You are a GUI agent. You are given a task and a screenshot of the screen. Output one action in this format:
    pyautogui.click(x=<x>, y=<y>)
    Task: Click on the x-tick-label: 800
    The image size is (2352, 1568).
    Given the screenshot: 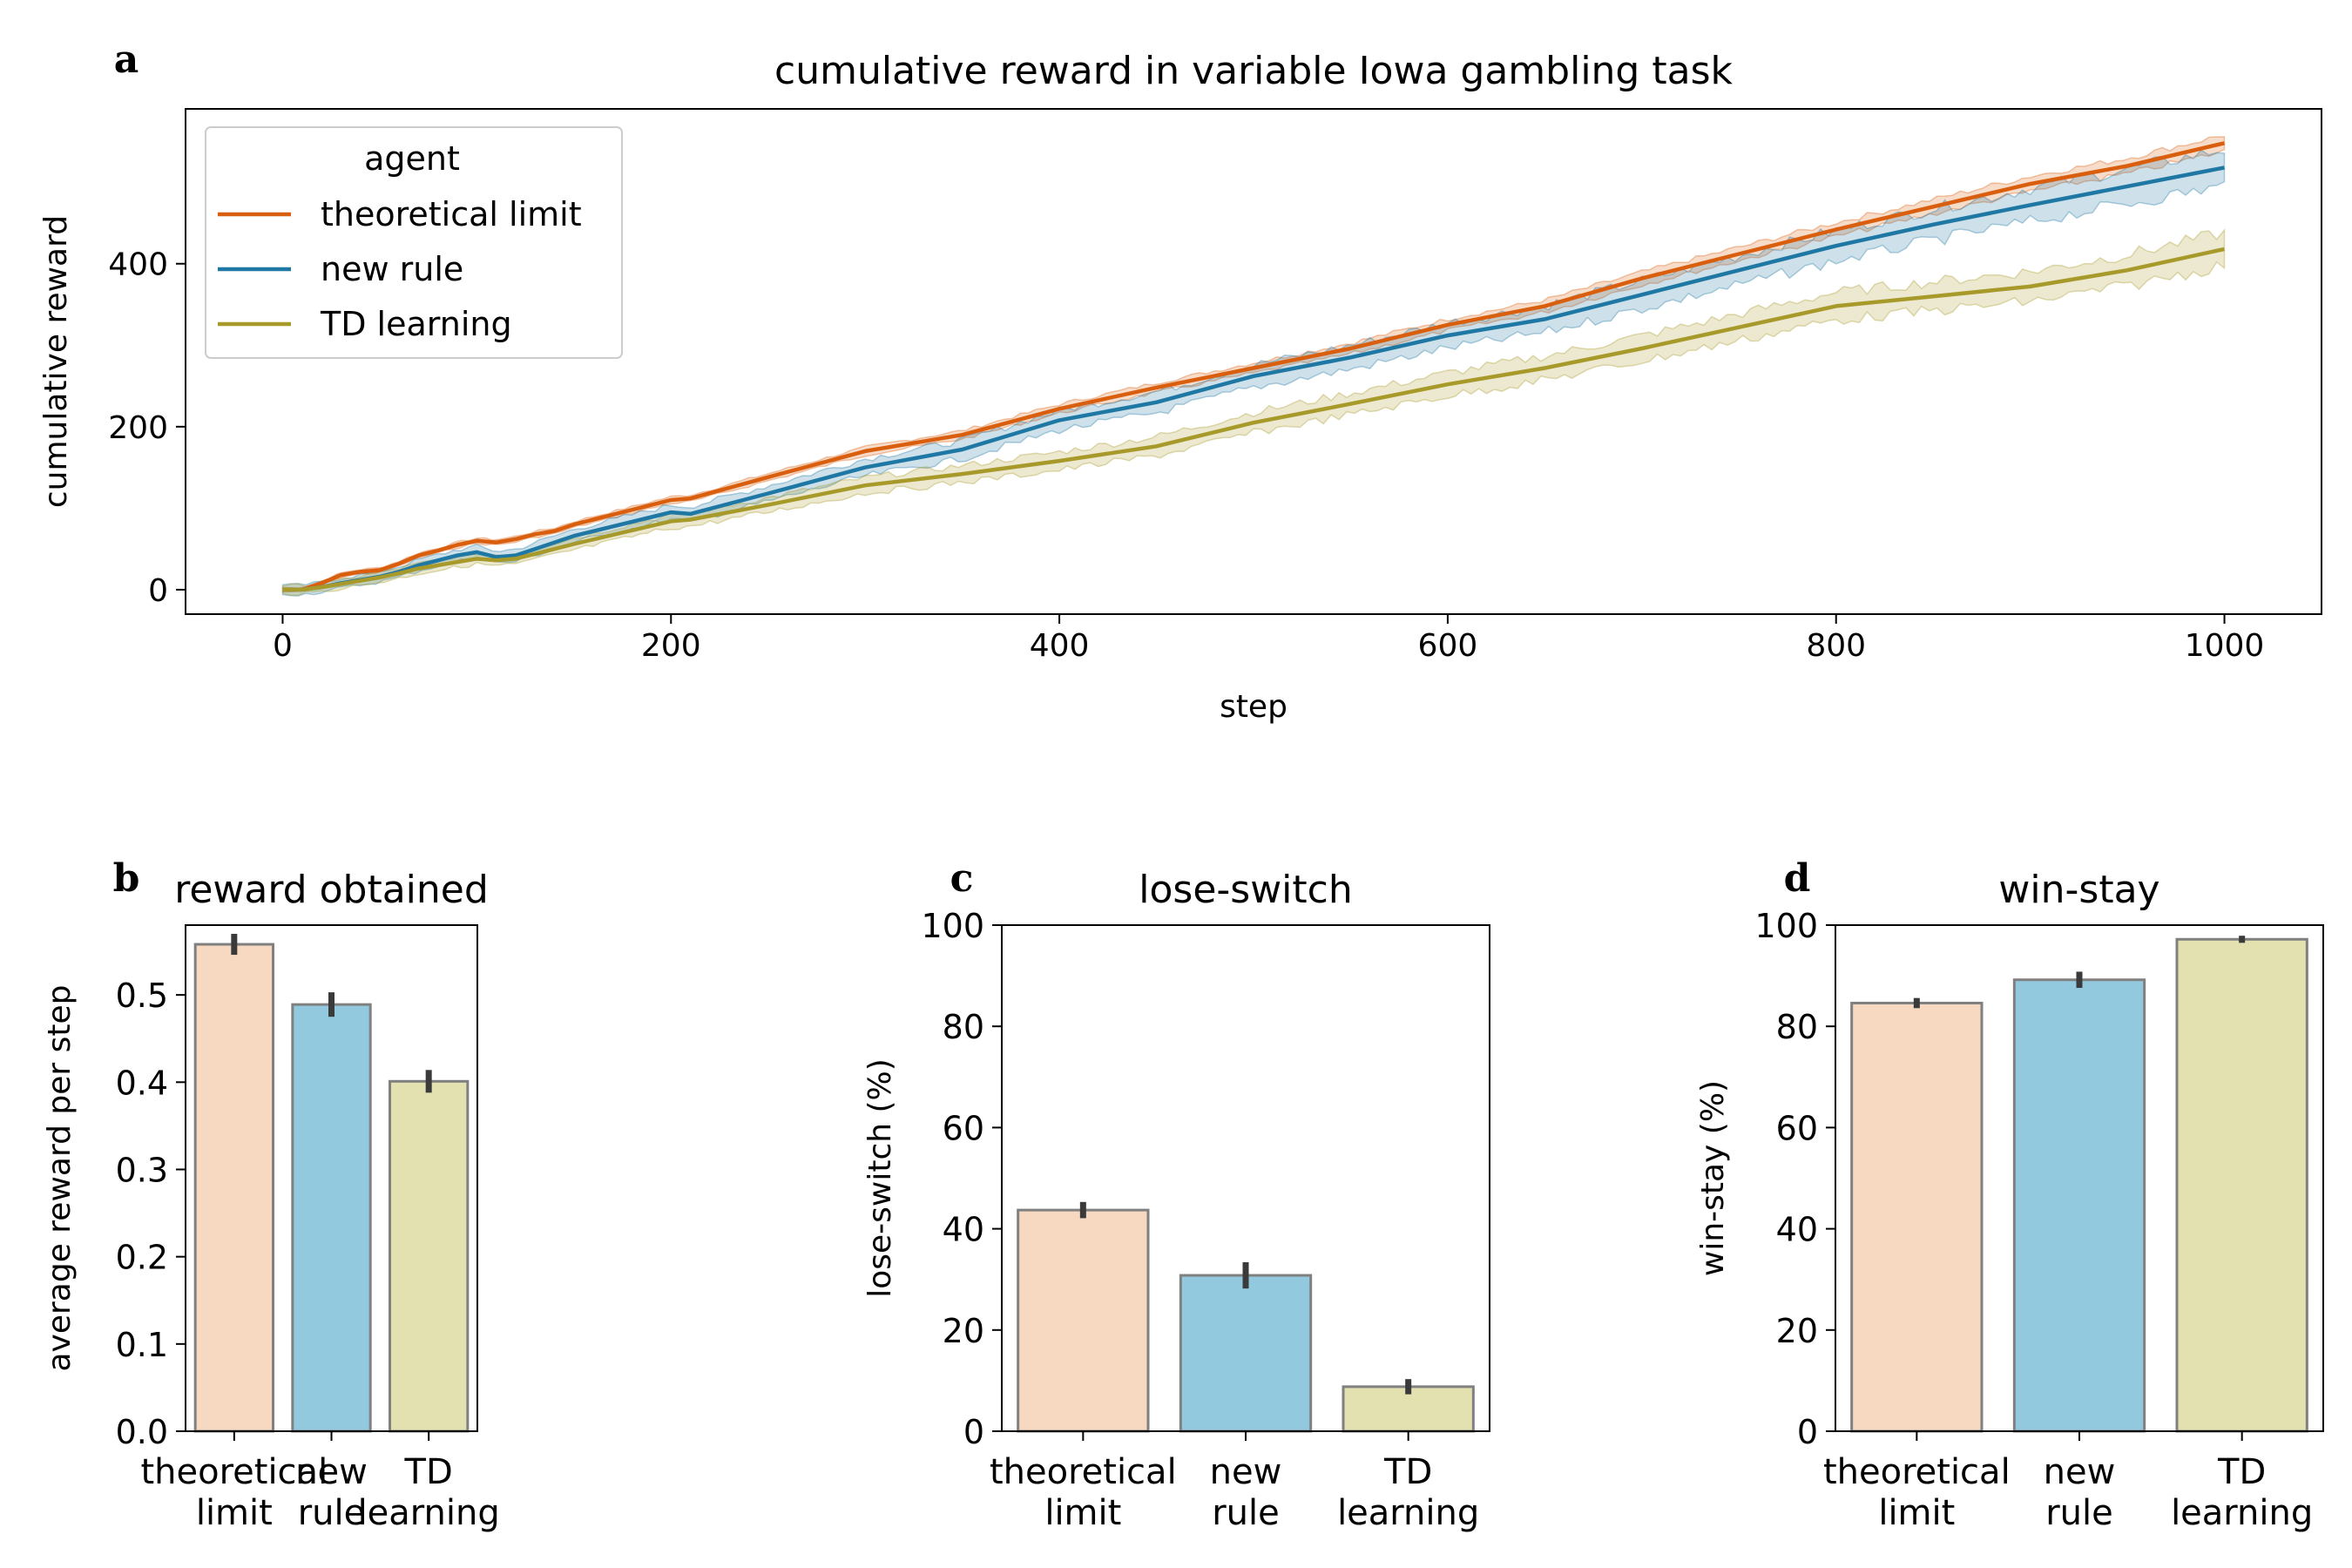 What is the action you would take?
    pyautogui.click(x=1836, y=646)
    